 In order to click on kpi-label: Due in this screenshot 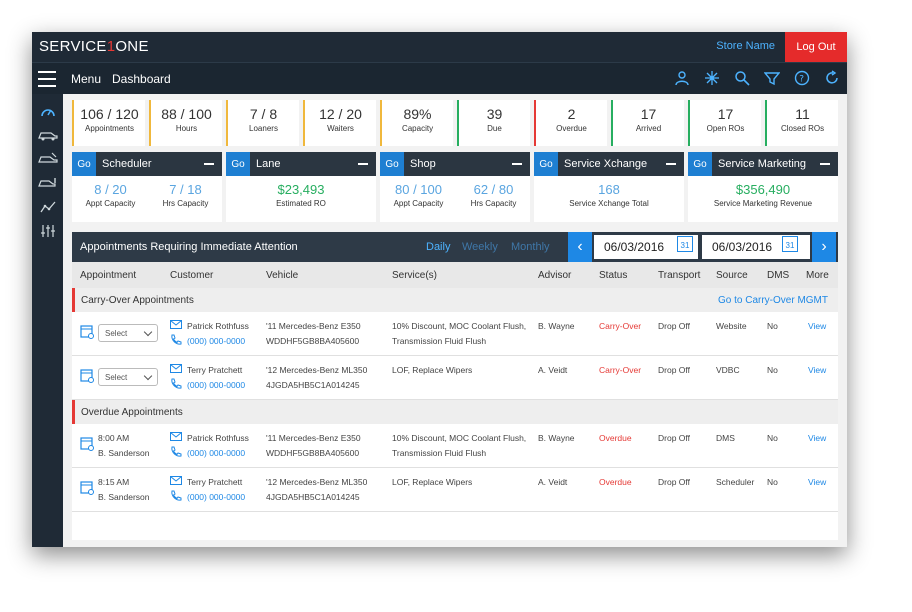, I will do `click(494, 128)`.